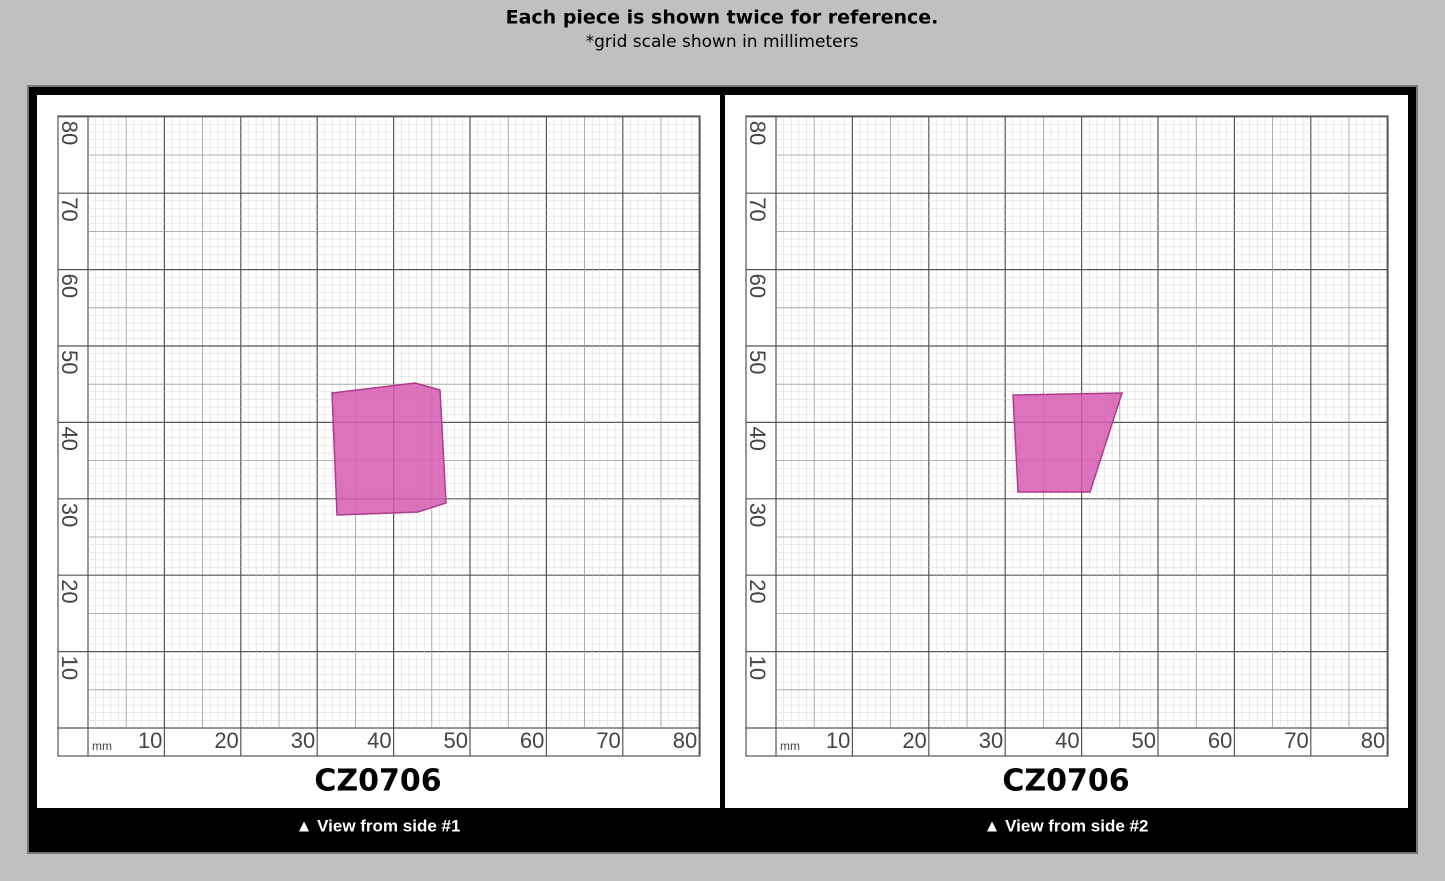 The width and height of the screenshot is (1445, 881). Describe the element at coordinates (722, 42) in the screenshot. I see `subtitle: *grid scale shown in millimeters` at that location.